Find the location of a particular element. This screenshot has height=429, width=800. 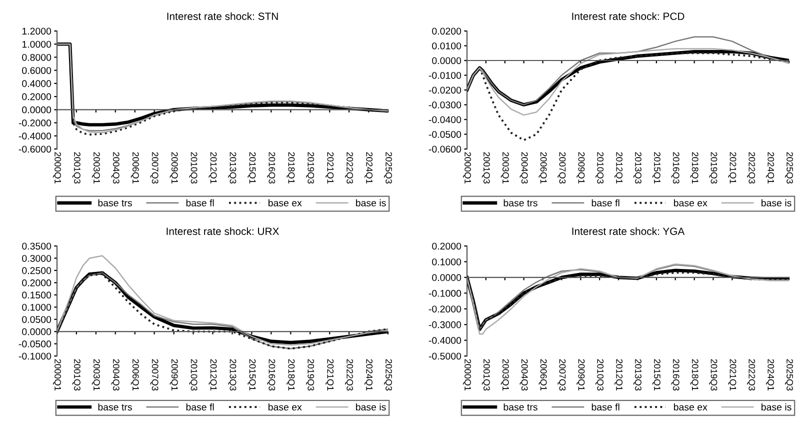

y-tick-label: -0.0100 is located at coordinates (445, 75).